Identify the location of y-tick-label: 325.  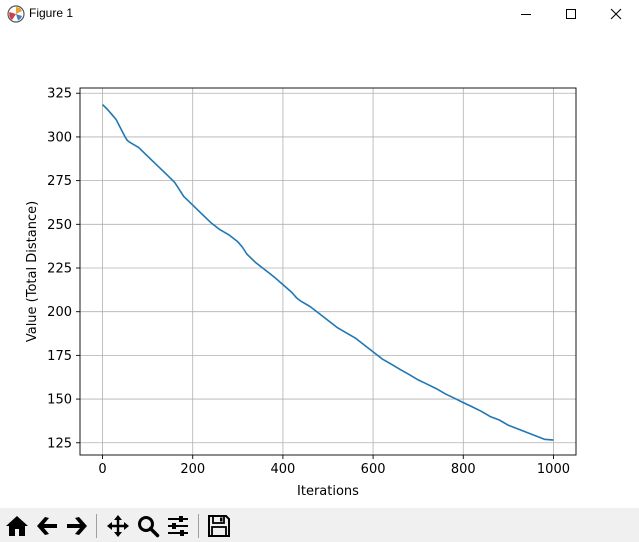
(59, 94).